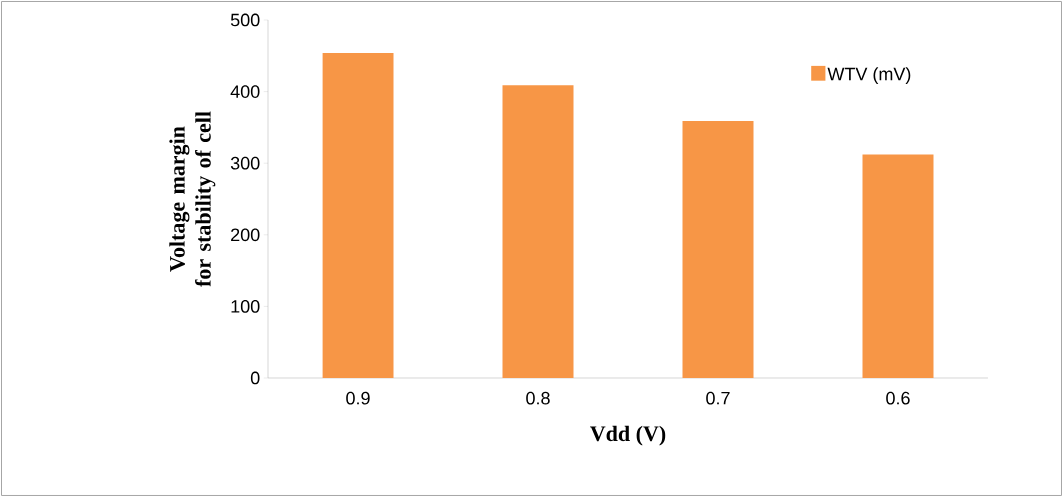  What do you see at coordinates (255, 378) in the screenshot?
I see `y-tick-label: 0` at bounding box center [255, 378].